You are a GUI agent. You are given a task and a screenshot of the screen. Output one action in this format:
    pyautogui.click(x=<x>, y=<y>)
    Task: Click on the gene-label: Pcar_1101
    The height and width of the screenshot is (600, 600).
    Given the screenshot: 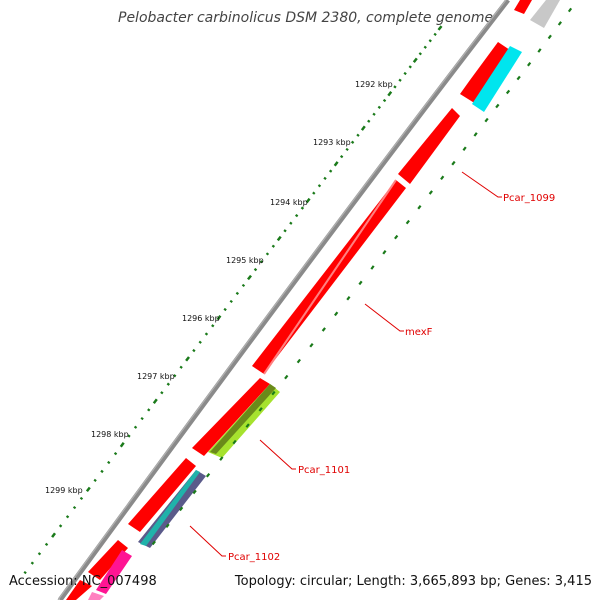 What is the action you would take?
    pyautogui.click(x=324, y=470)
    